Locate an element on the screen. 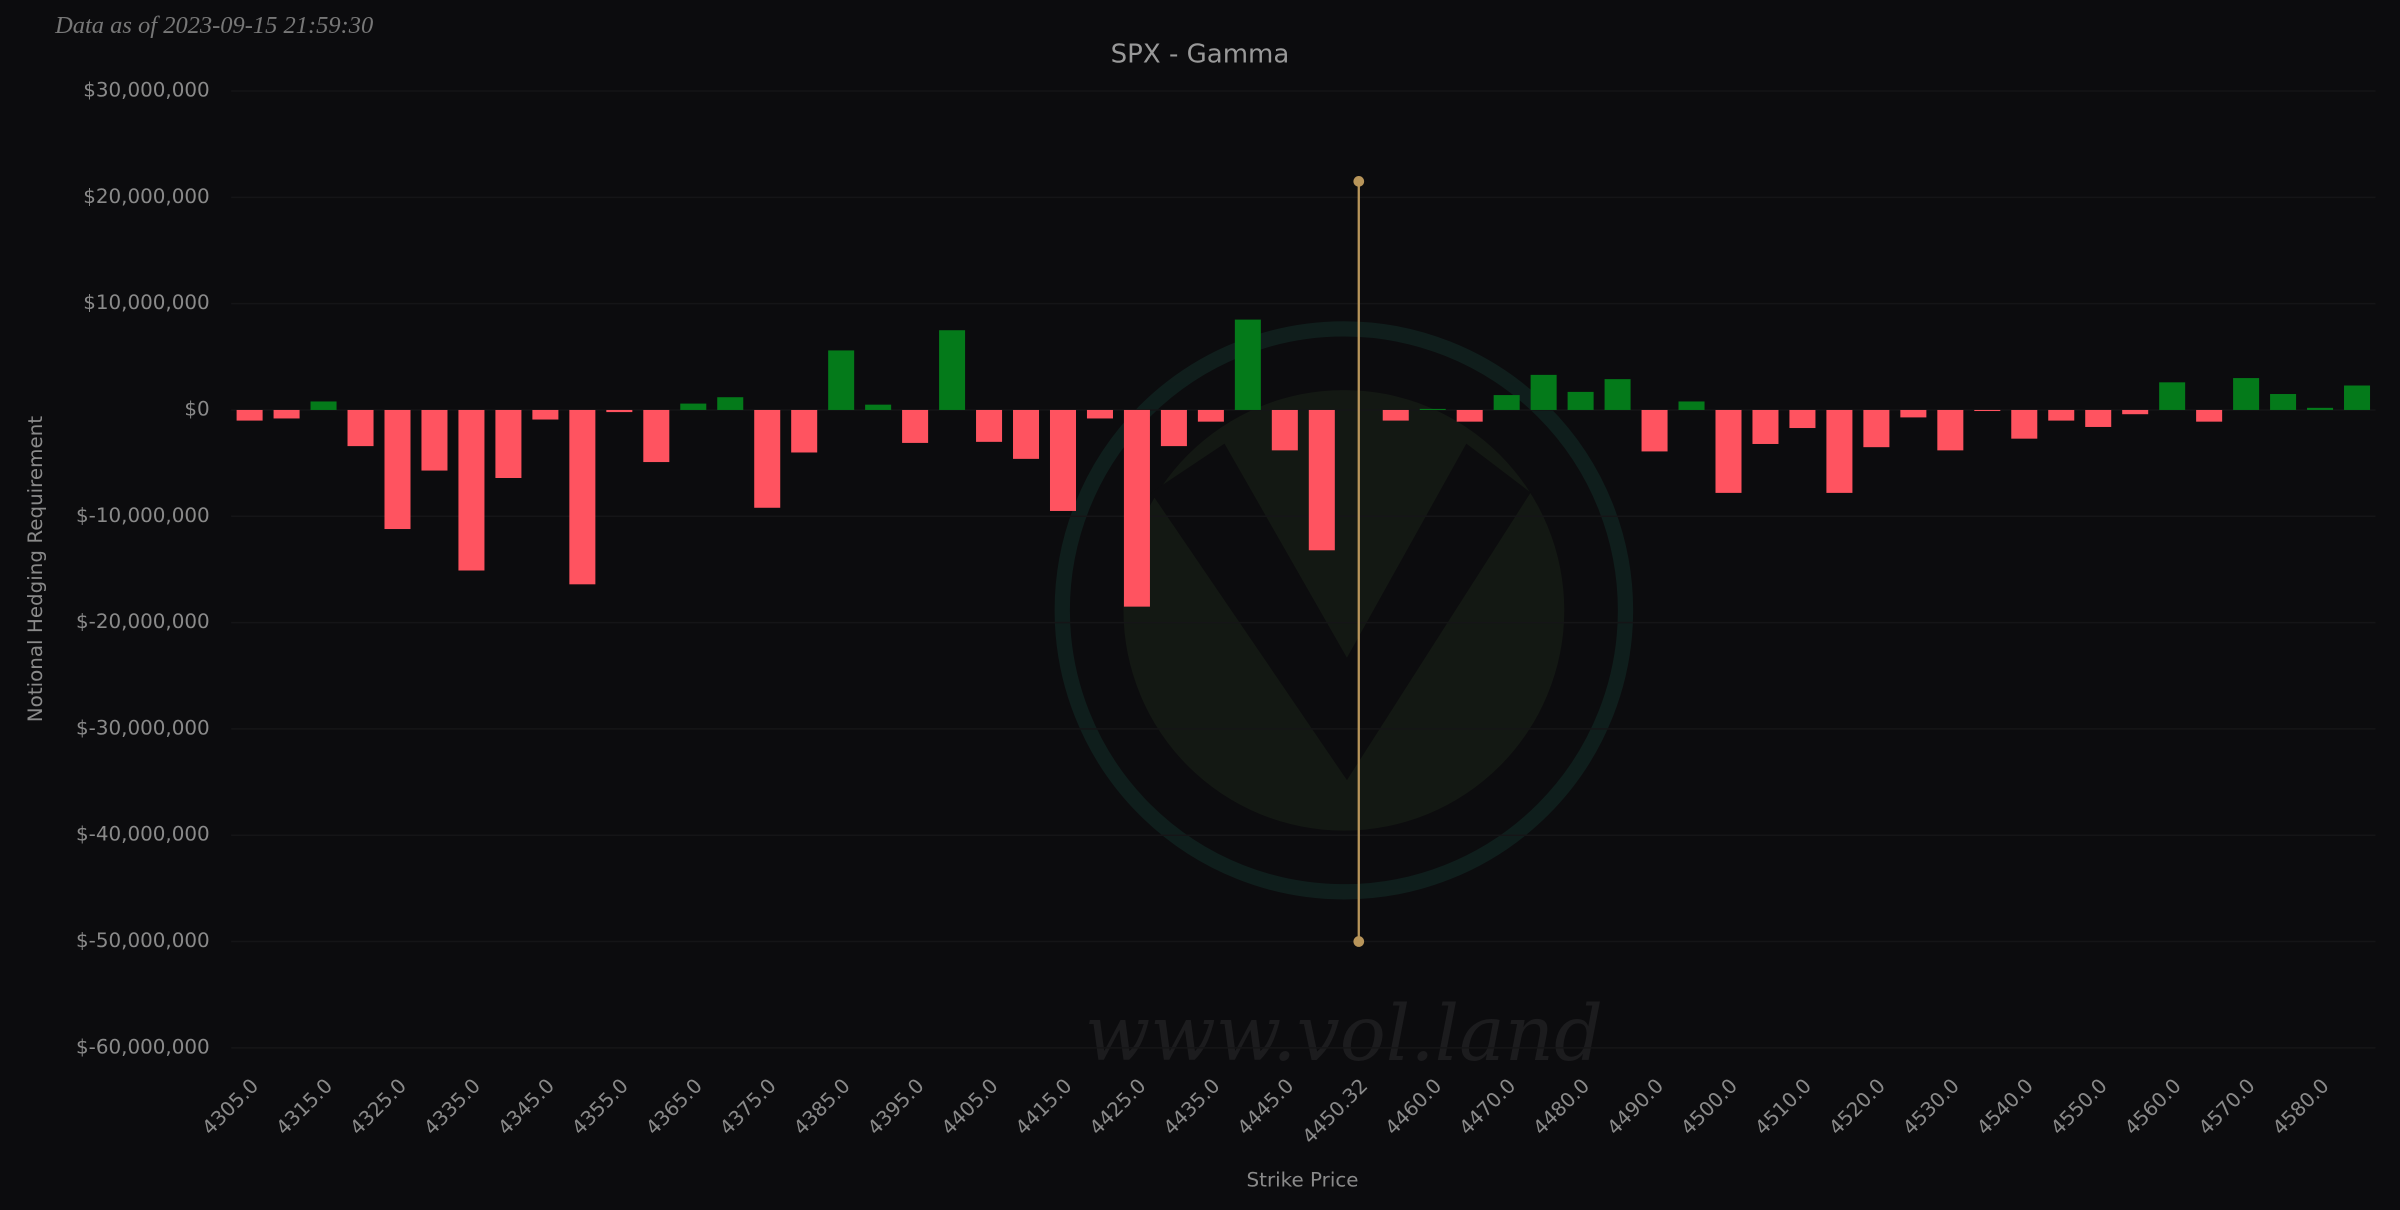  y-tick-label: $-60,000,000 is located at coordinates (143, 1046).